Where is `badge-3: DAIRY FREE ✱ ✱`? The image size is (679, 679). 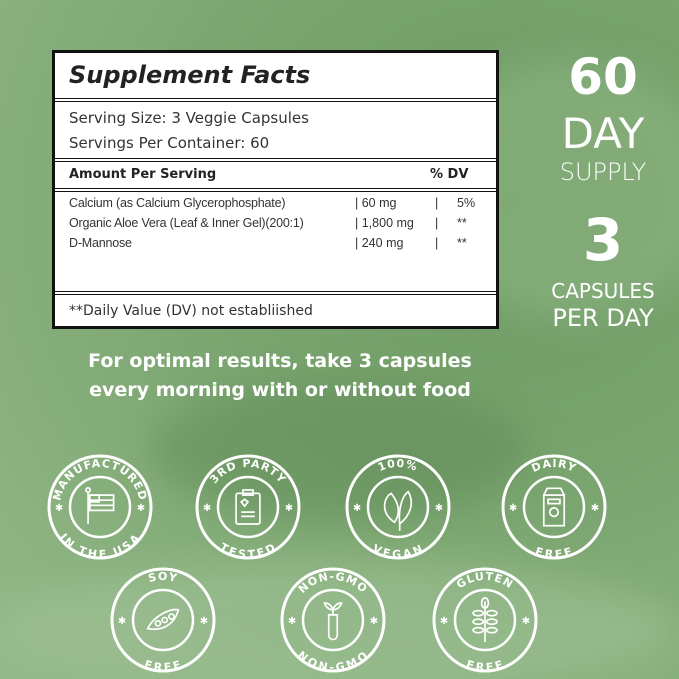
badge-3: DAIRY FREE ✱ ✱ is located at coordinates (554, 507).